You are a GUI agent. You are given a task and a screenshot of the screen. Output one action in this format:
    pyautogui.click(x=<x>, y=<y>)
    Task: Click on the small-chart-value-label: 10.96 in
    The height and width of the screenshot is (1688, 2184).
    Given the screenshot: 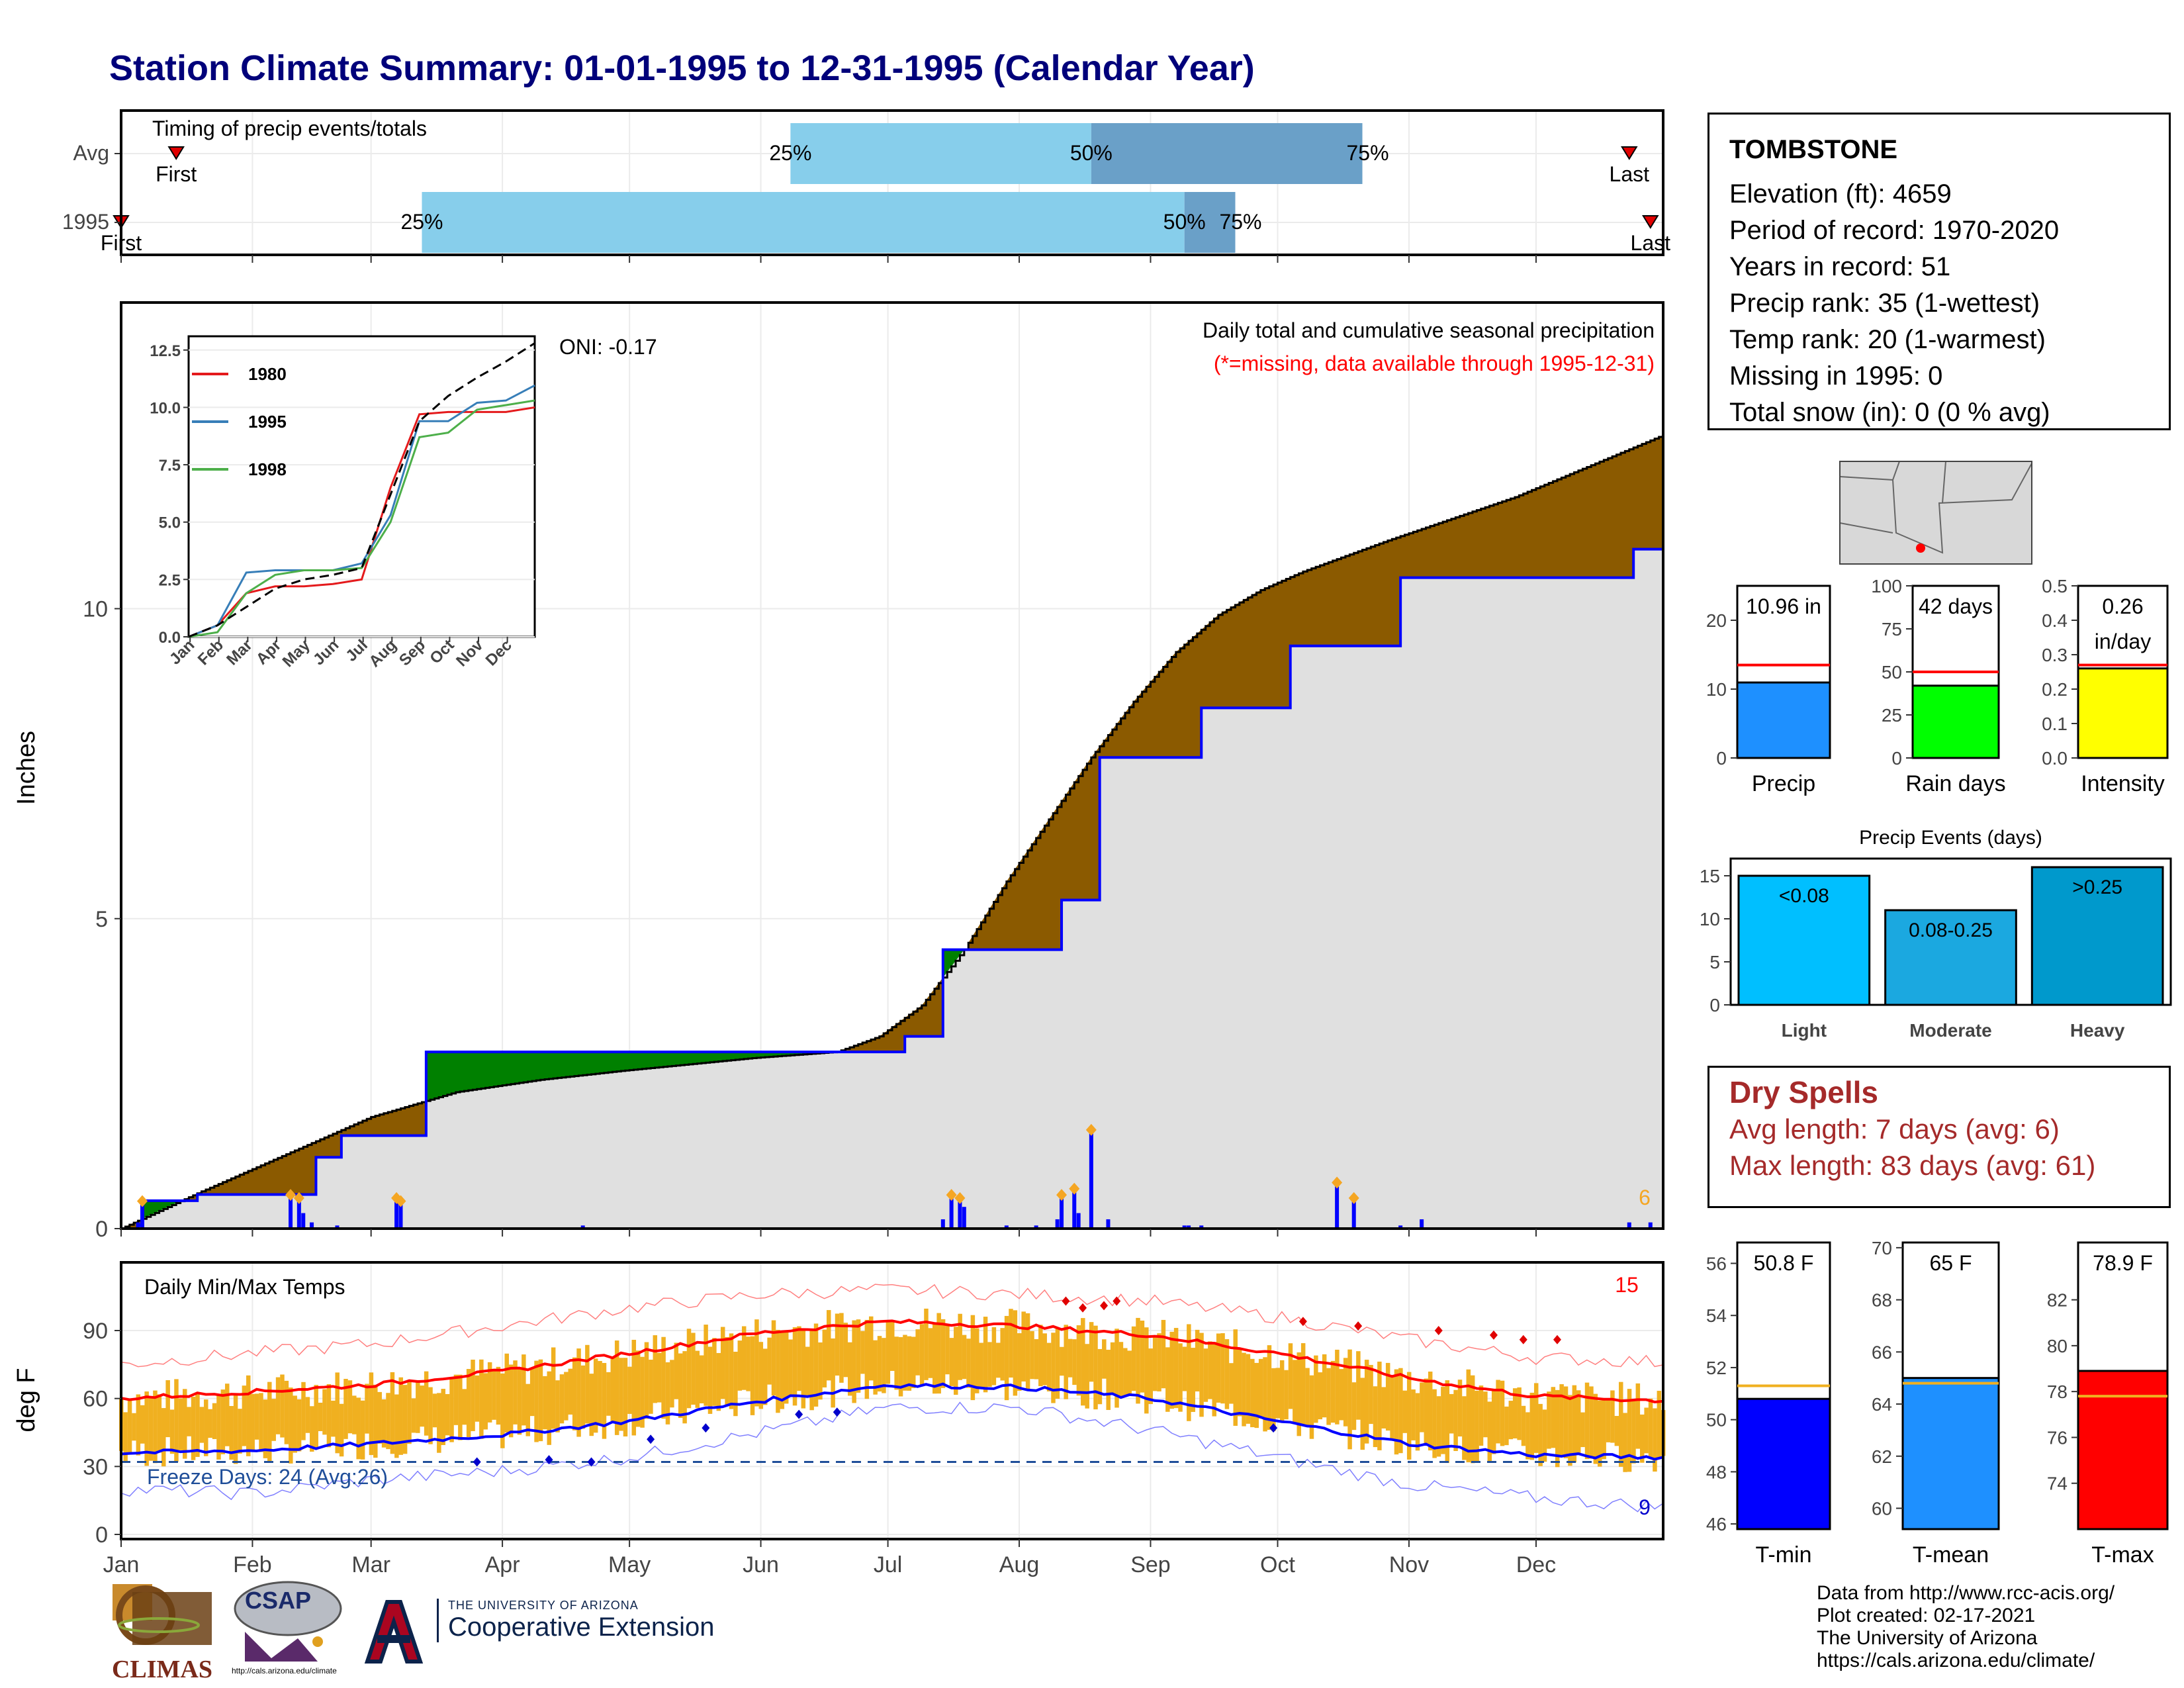 What is the action you would take?
    pyautogui.click(x=1783, y=606)
    